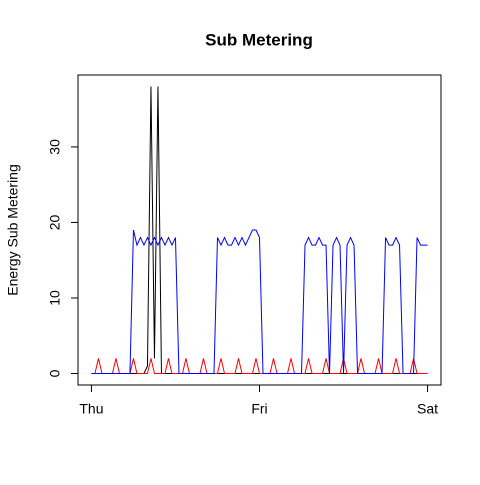 The image size is (480, 485). Describe the element at coordinates (259, 39) in the screenshot. I see `chart-title: Sub Metering` at that location.